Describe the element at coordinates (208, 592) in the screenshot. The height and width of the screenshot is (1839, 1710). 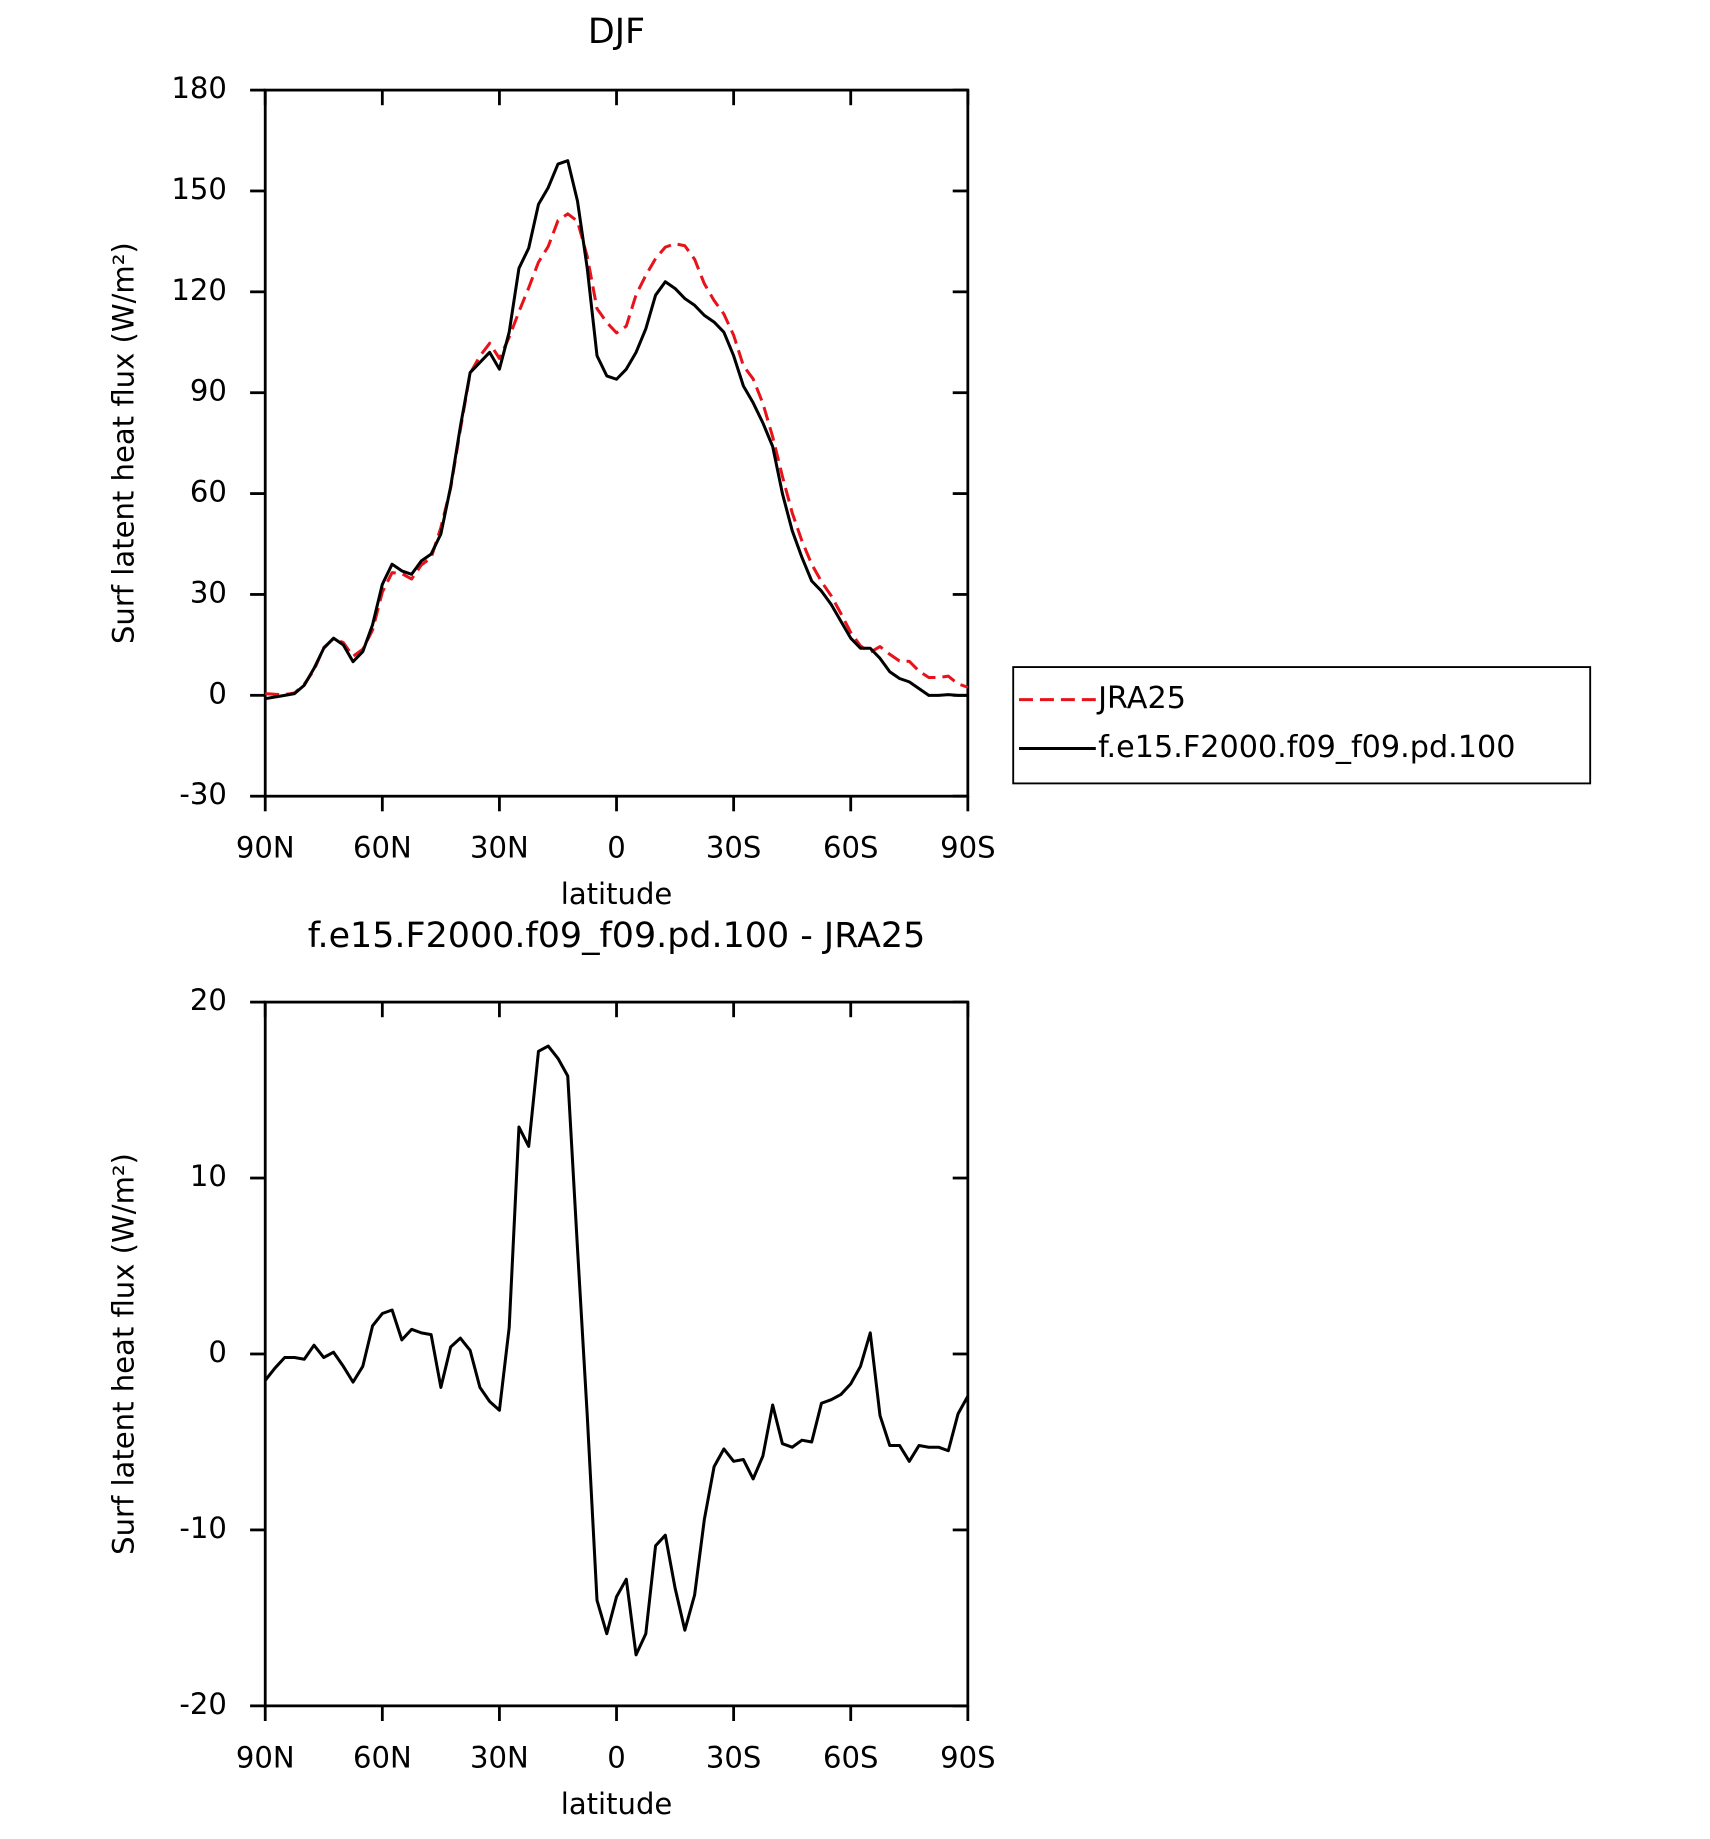
I see `y-tick-label: 30` at that location.